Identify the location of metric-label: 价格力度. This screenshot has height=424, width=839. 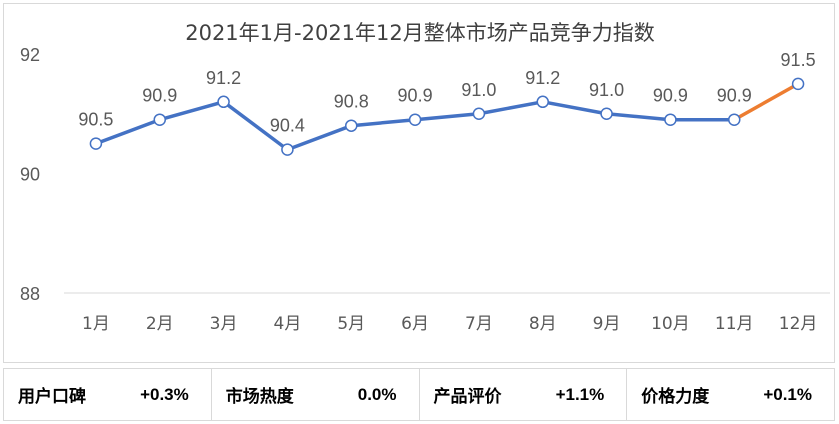
(675, 397).